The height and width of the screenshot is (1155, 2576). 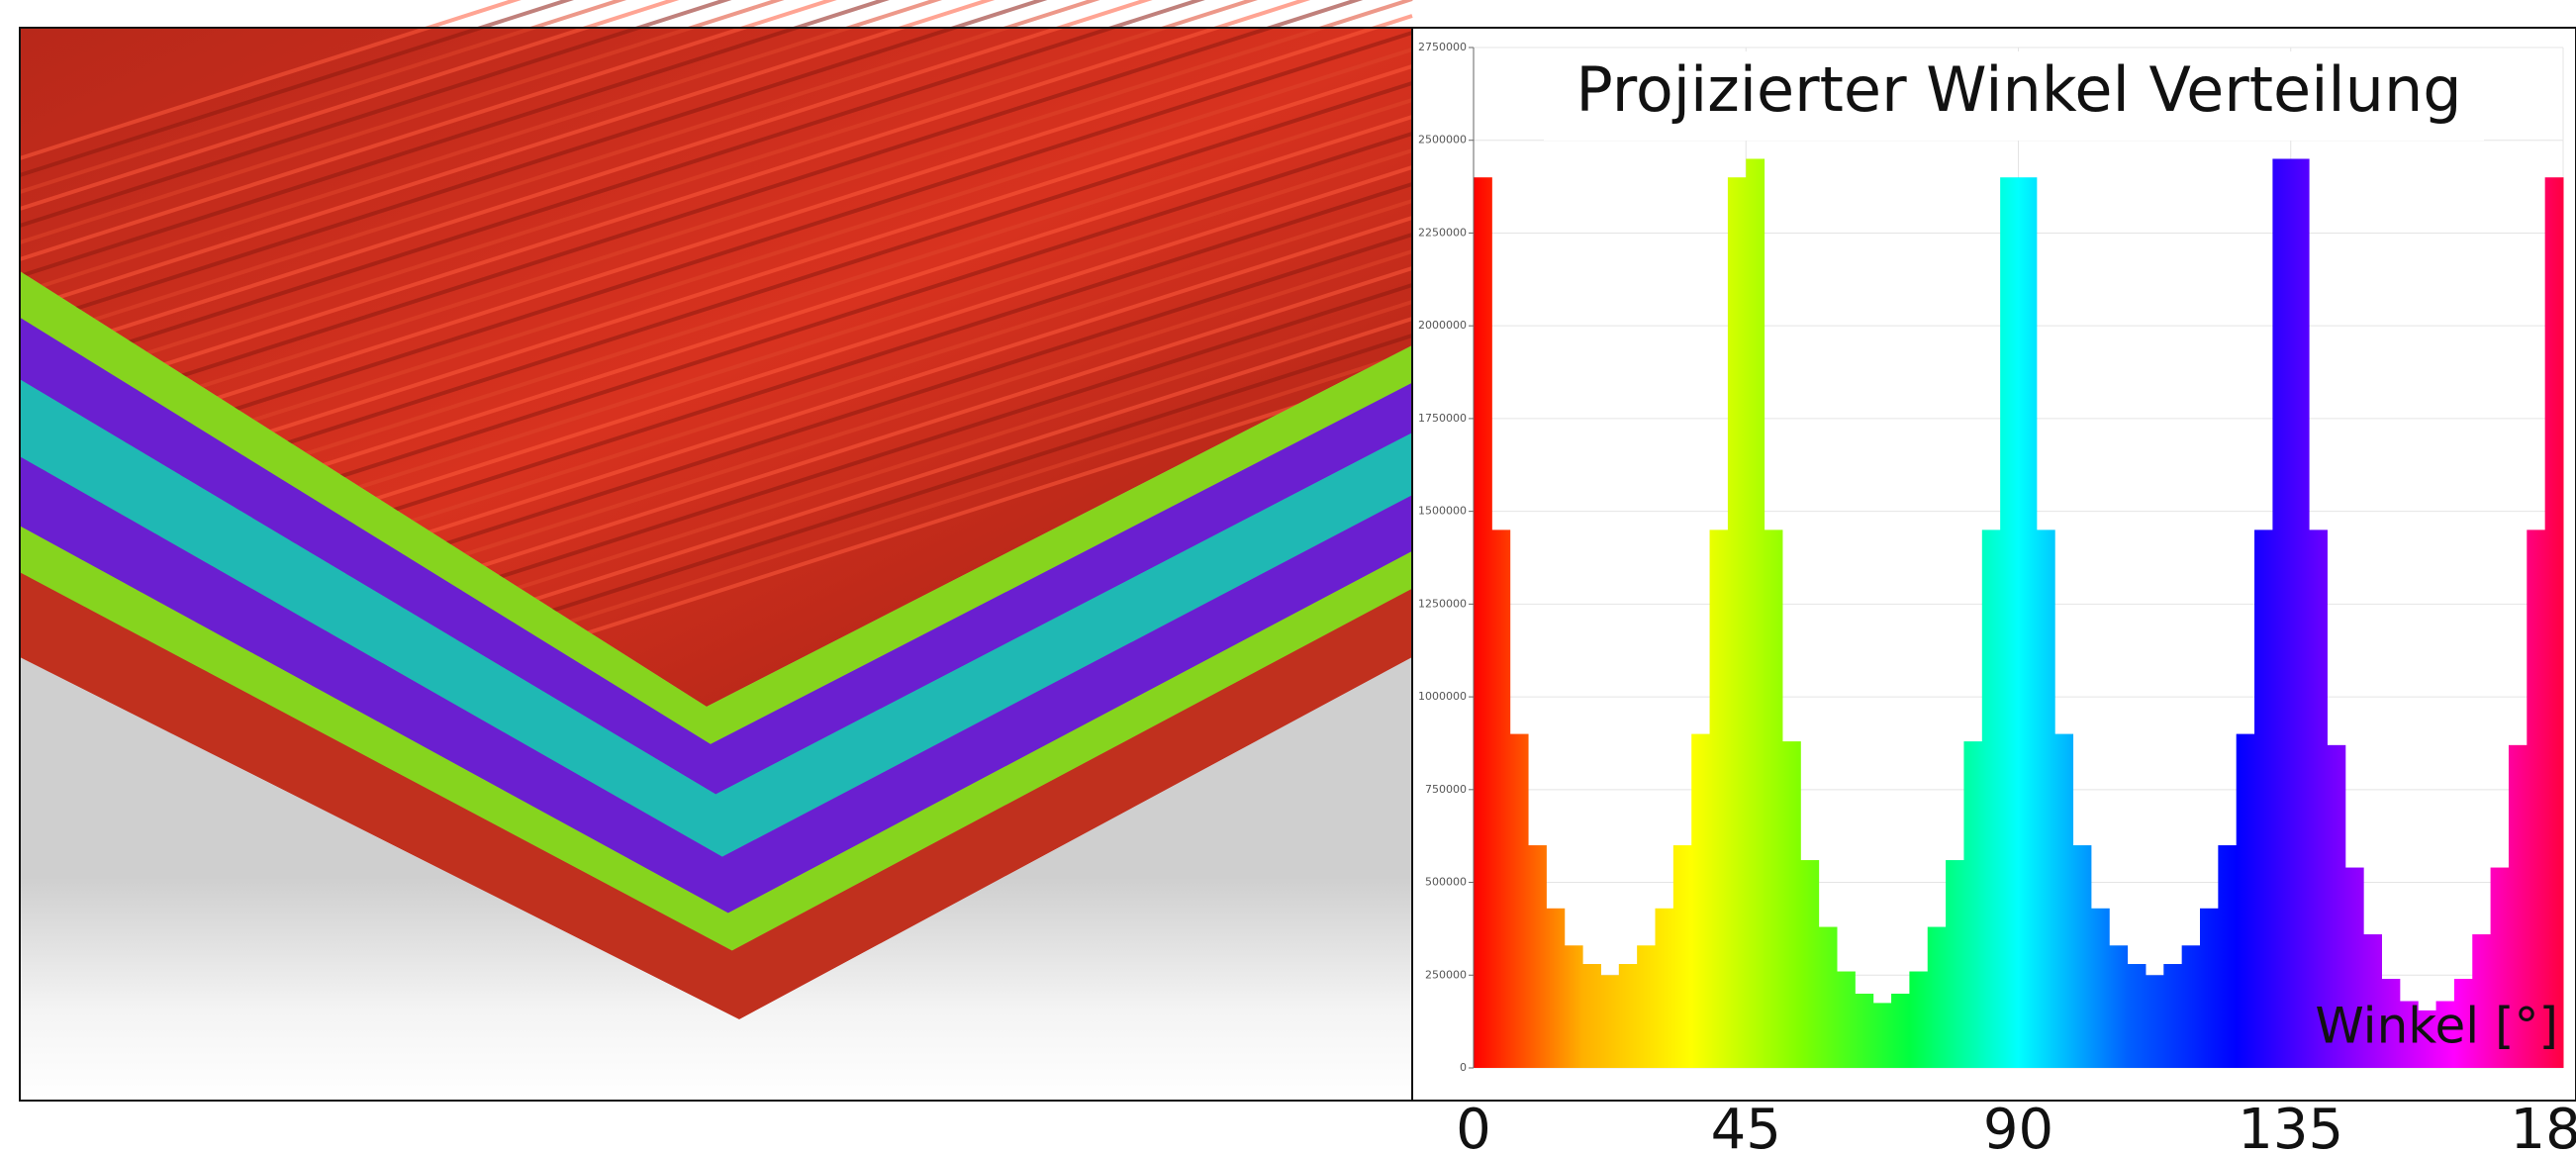 What do you see at coordinates (2290, 1126) in the screenshot?
I see `x-tick-label: 135` at bounding box center [2290, 1126].